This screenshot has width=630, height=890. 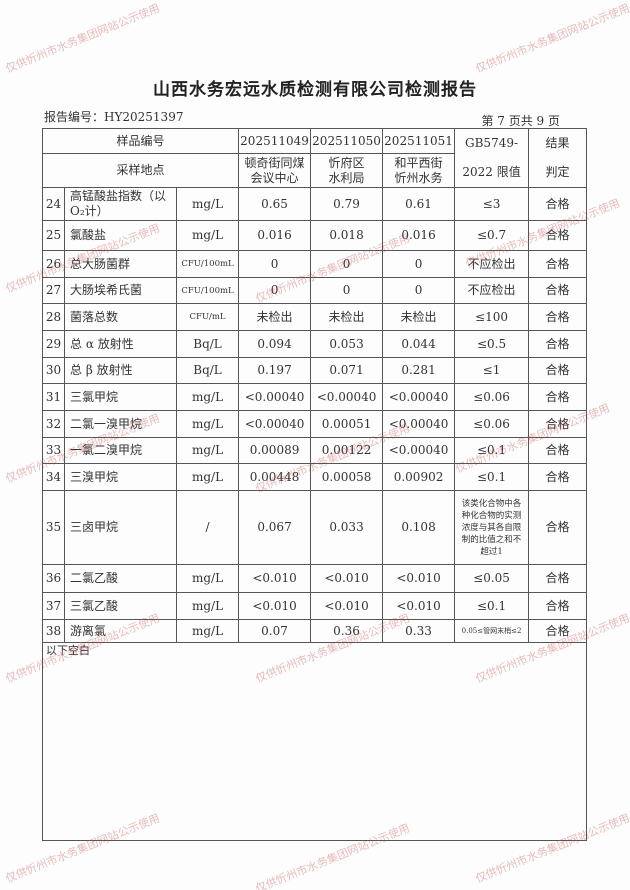 I want to click on location-label: 采样地点, so click(x=140, y=170).